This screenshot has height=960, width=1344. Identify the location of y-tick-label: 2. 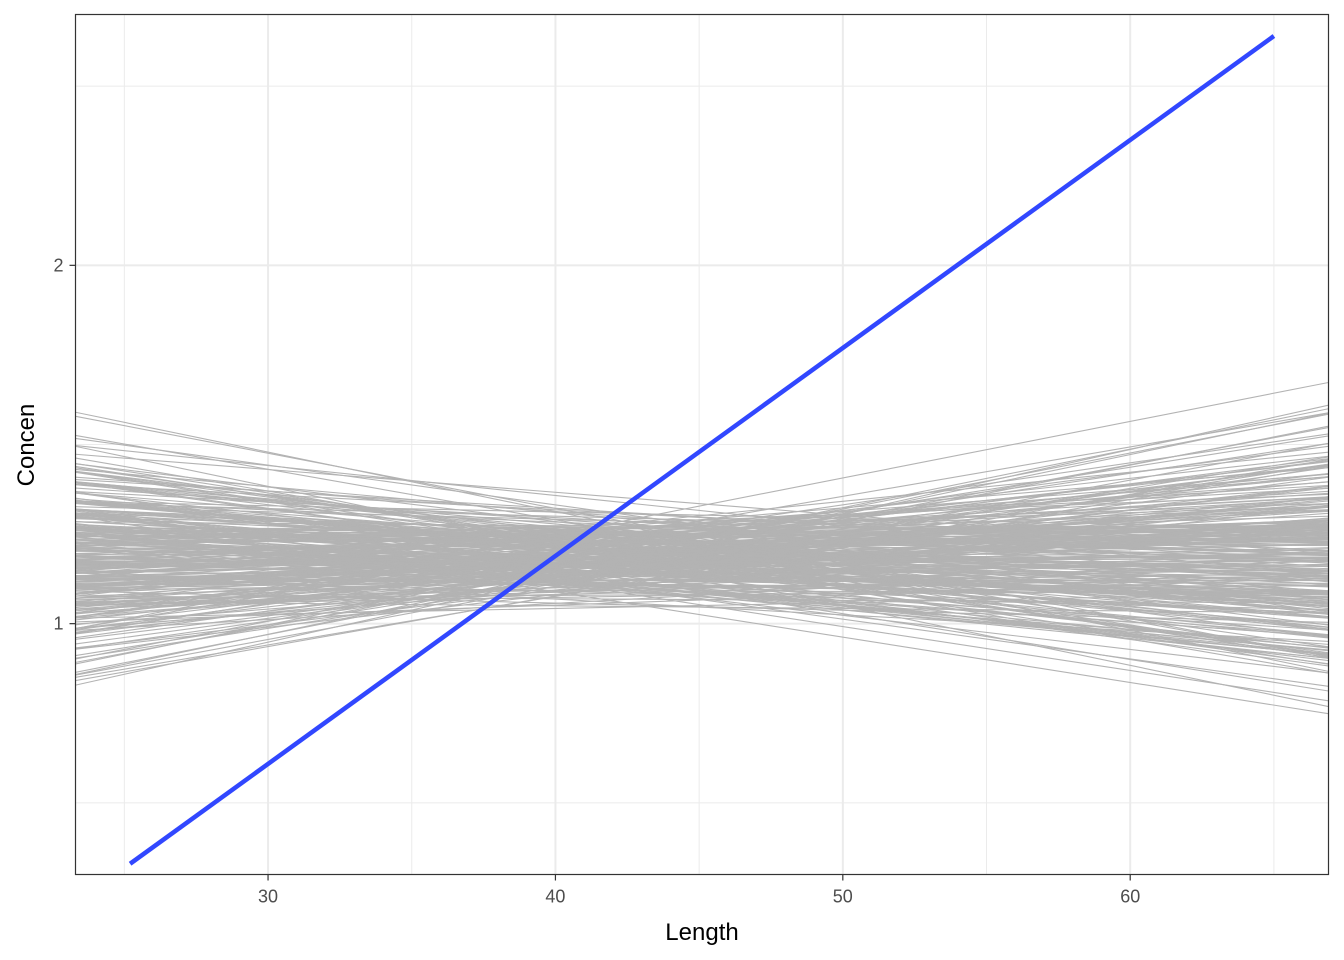
(58, 265).